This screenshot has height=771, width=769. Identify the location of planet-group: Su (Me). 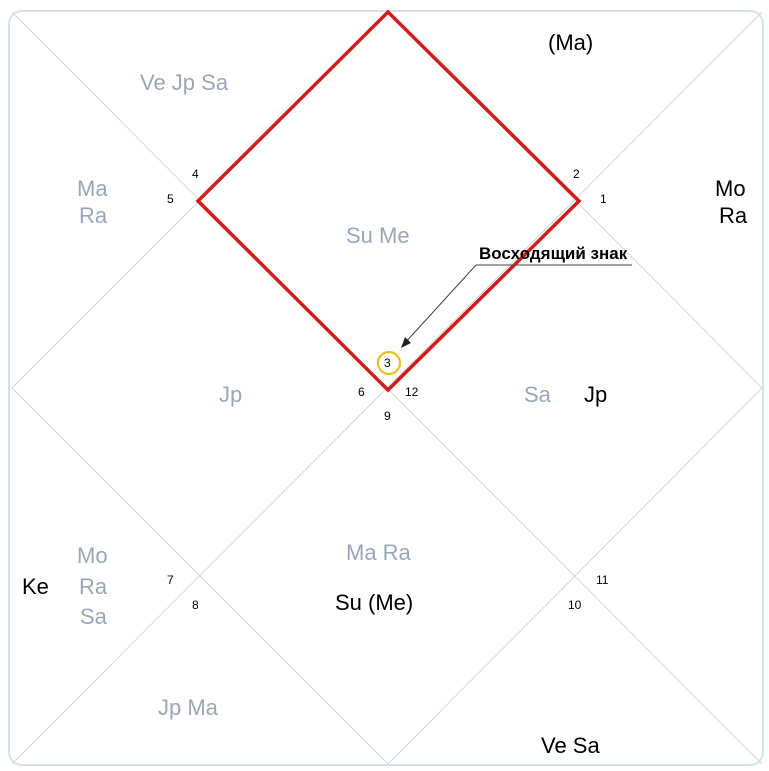
(374, 602).